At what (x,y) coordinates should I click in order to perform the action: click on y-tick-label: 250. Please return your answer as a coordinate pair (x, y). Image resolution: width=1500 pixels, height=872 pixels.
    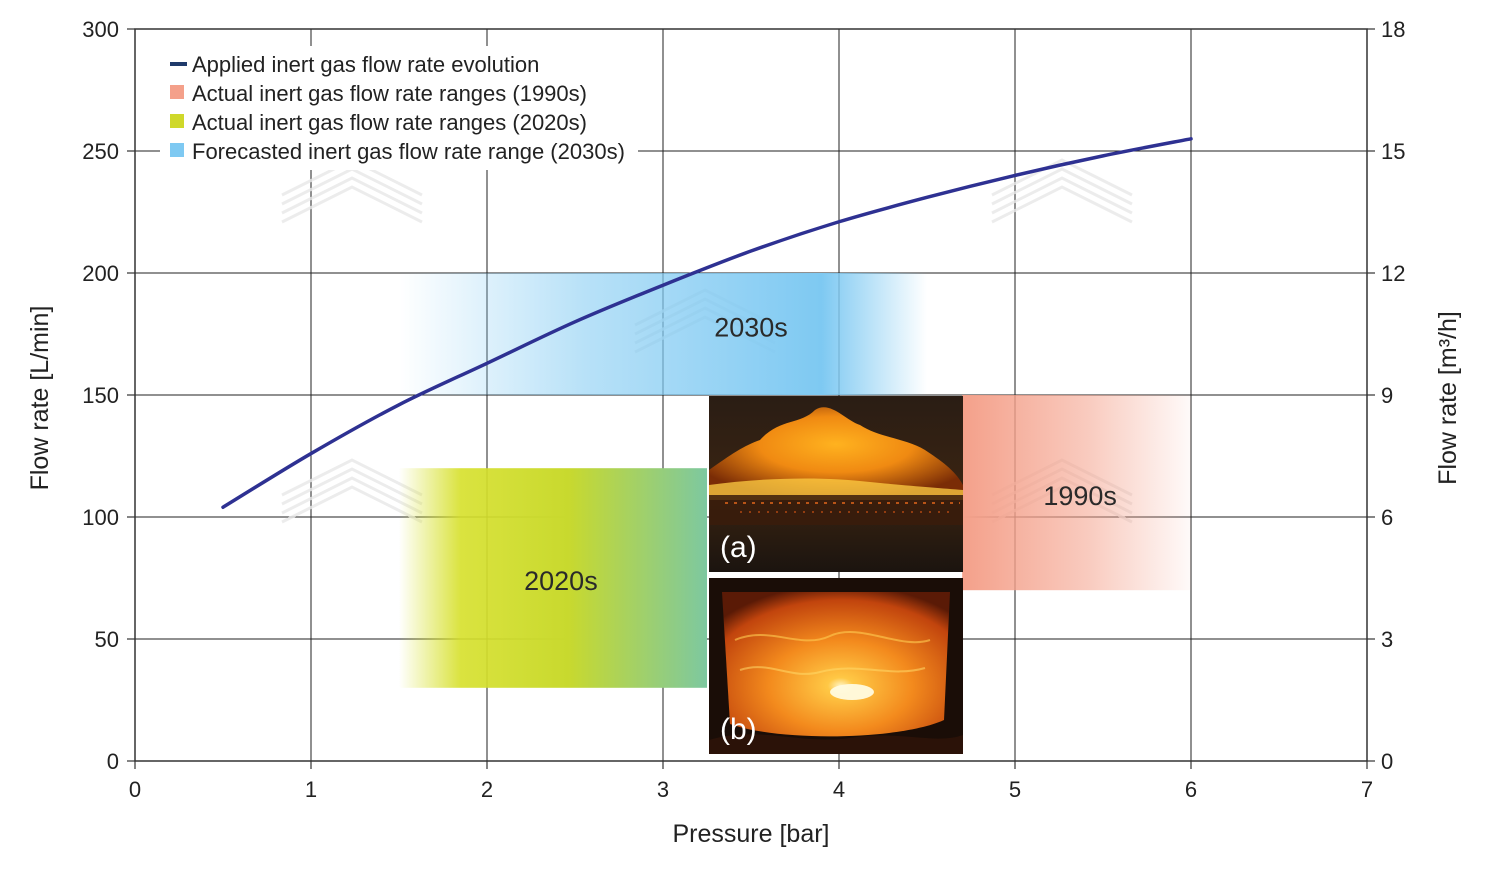
    Looking at the image, I should click on (100, 151).